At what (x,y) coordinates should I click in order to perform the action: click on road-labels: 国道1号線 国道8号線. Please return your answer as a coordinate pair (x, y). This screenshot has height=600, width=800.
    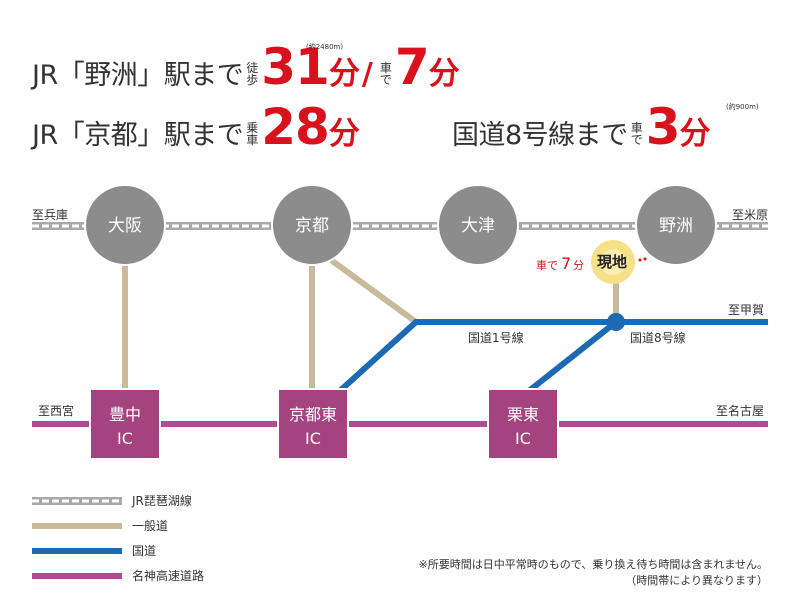
    Looking at the image, I should click on (577, 337).